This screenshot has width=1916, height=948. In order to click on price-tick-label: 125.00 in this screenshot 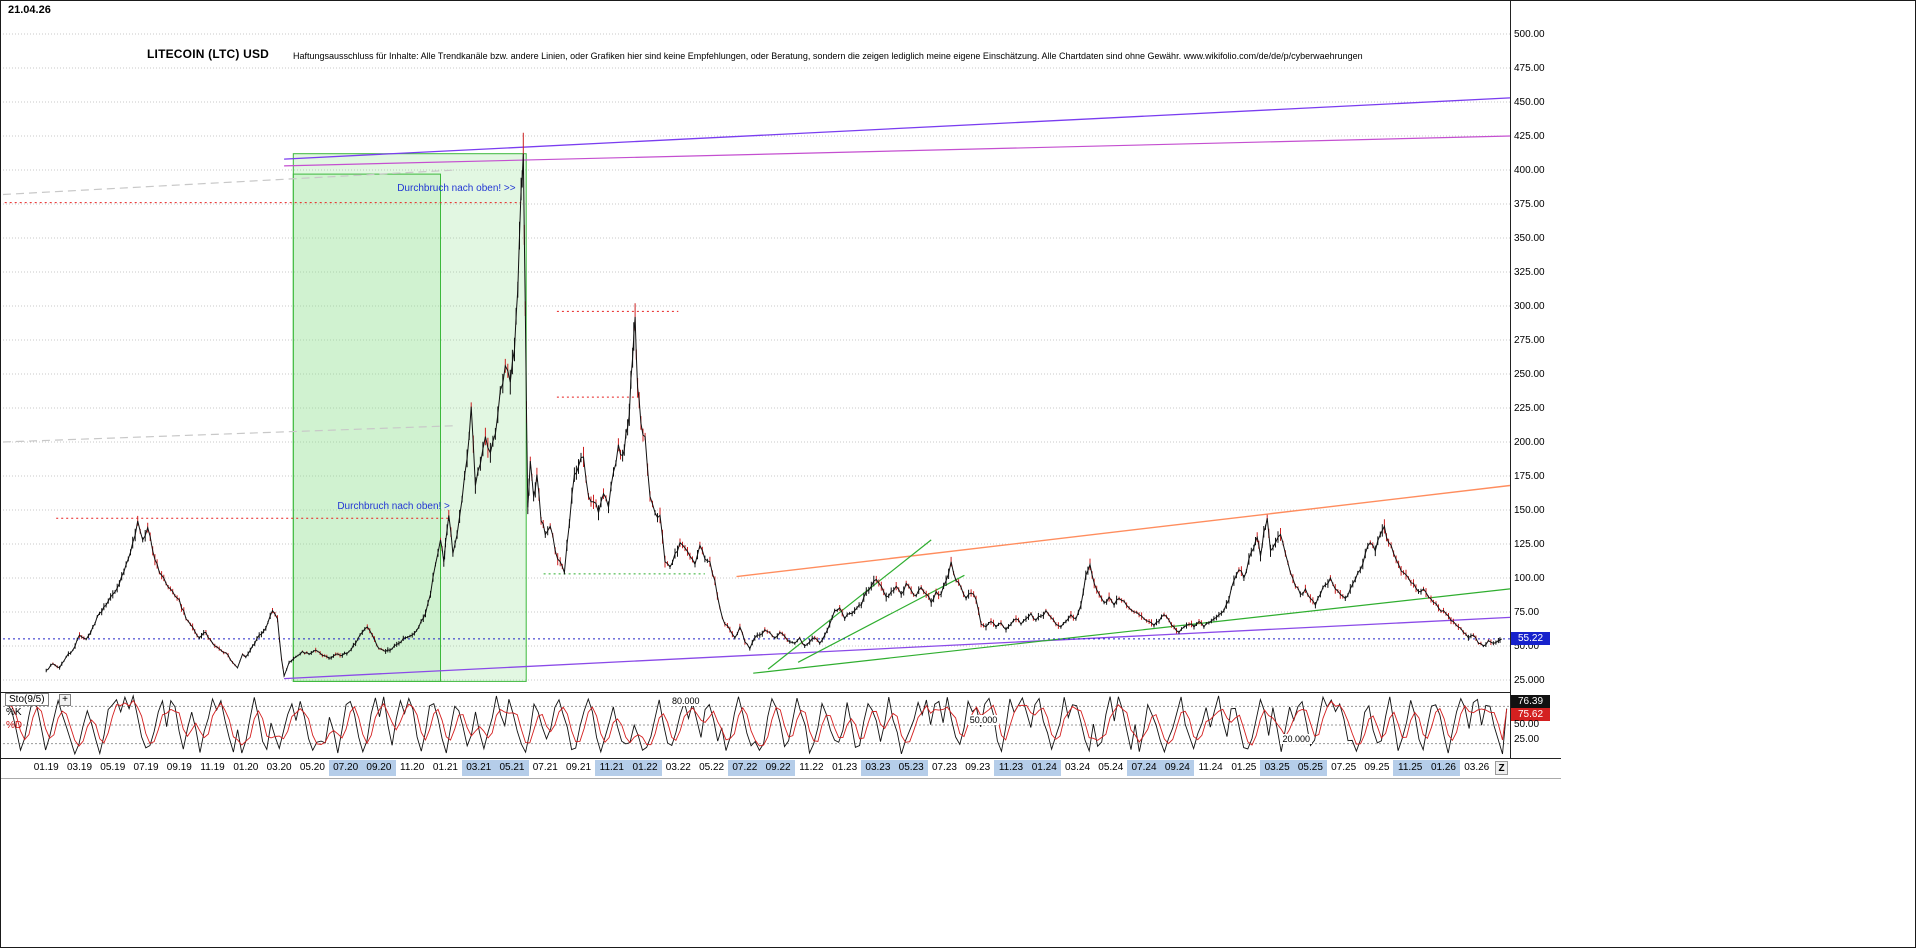, I will do `click(1529, 544)`.